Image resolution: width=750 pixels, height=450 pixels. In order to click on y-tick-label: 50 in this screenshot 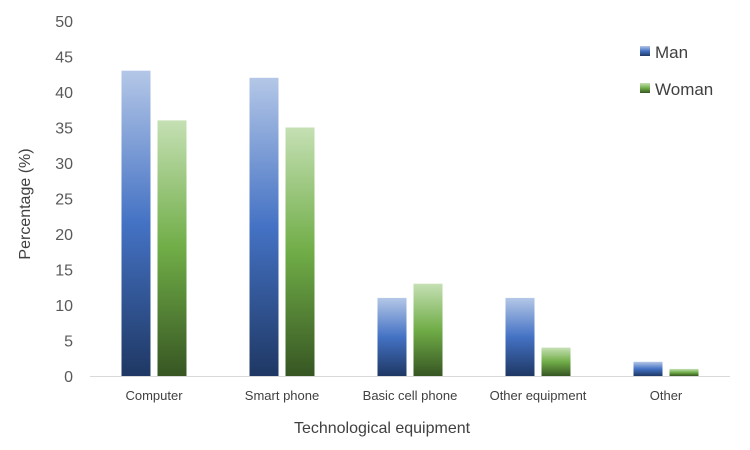, I will do `click(64, 22)`.